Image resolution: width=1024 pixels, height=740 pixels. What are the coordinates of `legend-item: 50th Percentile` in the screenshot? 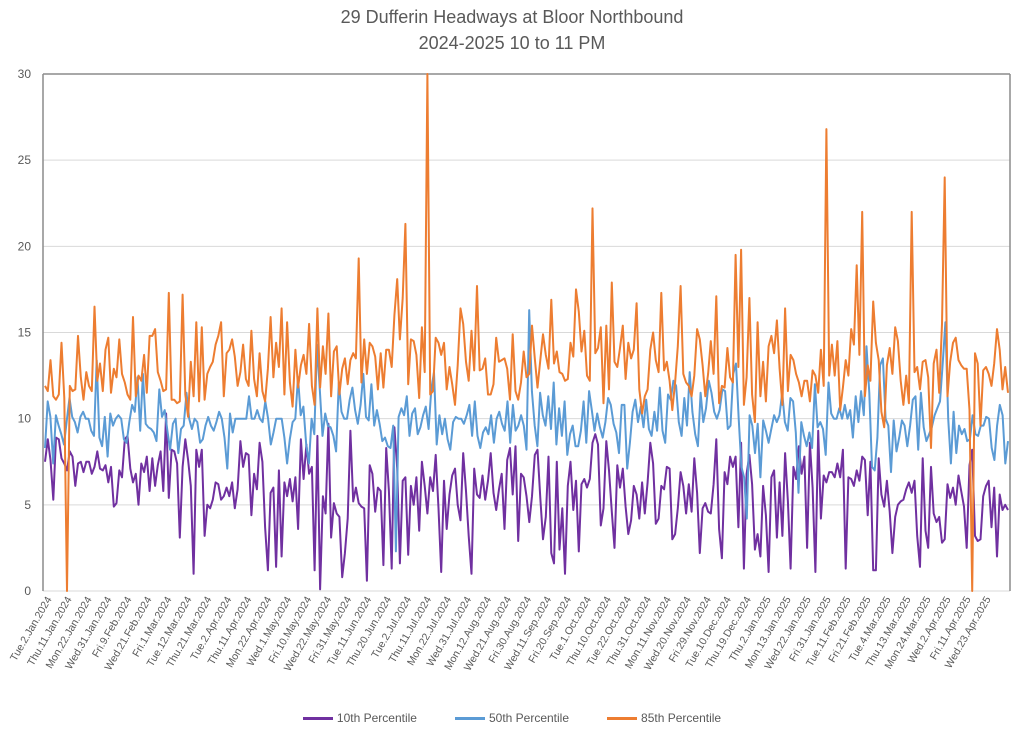 It's located at (512, 718).